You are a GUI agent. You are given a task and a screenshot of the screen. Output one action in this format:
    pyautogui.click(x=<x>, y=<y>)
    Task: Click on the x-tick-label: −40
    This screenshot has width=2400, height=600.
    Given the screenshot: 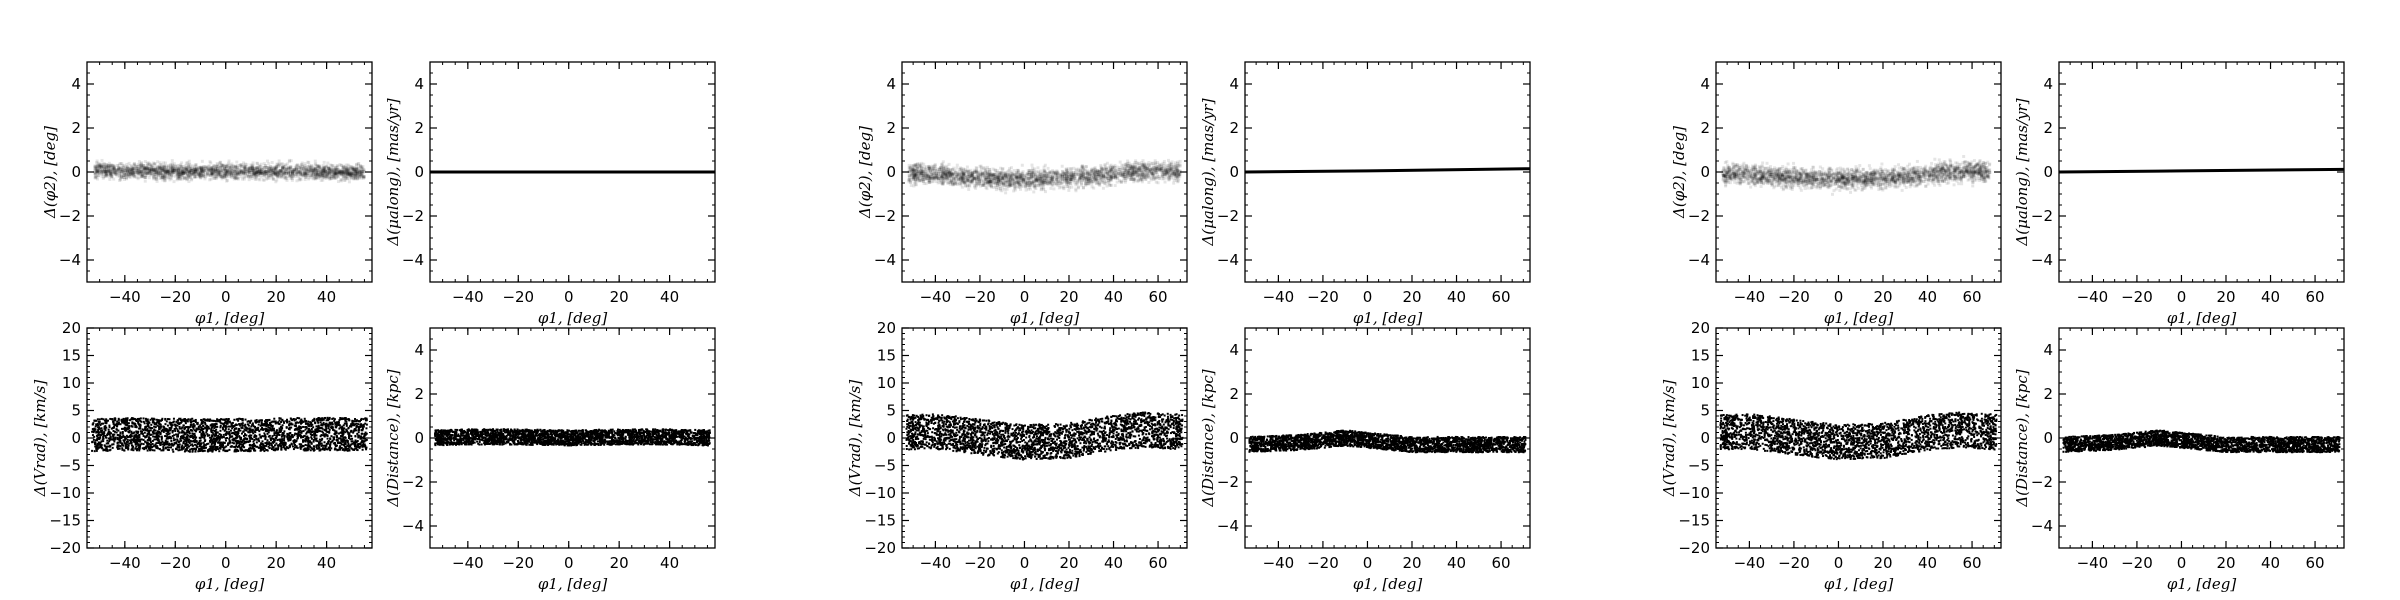 What is the action you would take?
    pyautogui.click(x=125, y=297)
    